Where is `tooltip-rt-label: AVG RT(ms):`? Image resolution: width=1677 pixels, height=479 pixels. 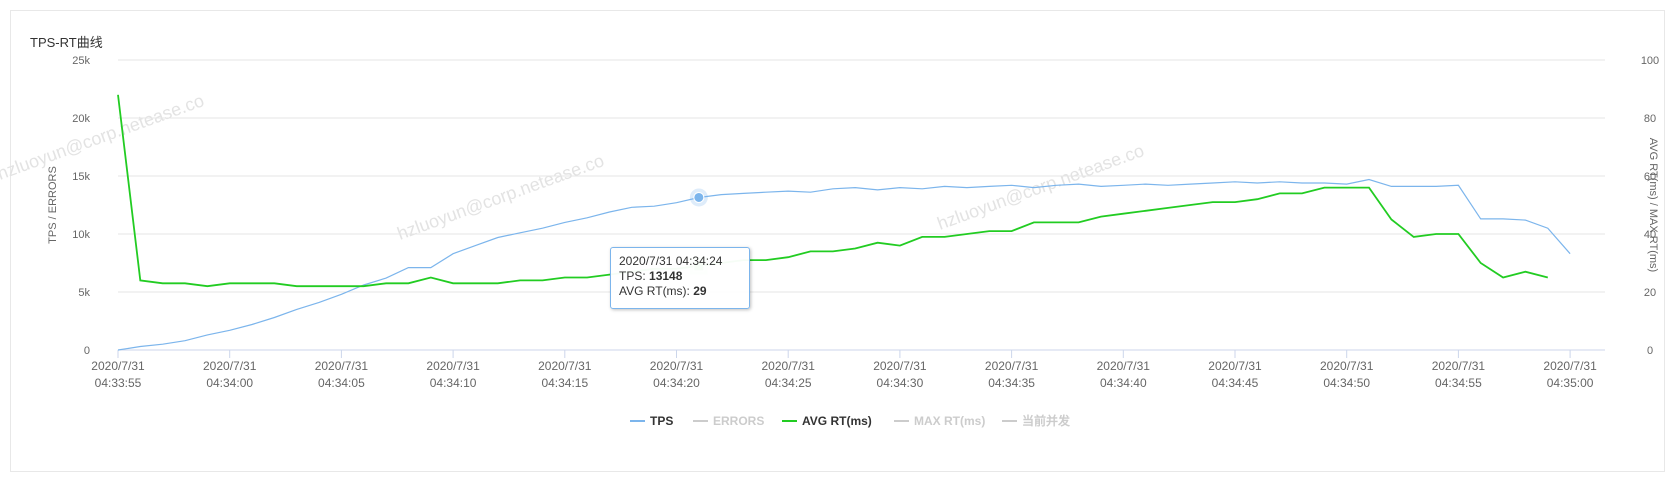
tooltip-rt-label: AVG RT(ms): is located at coordinates (656, 291).